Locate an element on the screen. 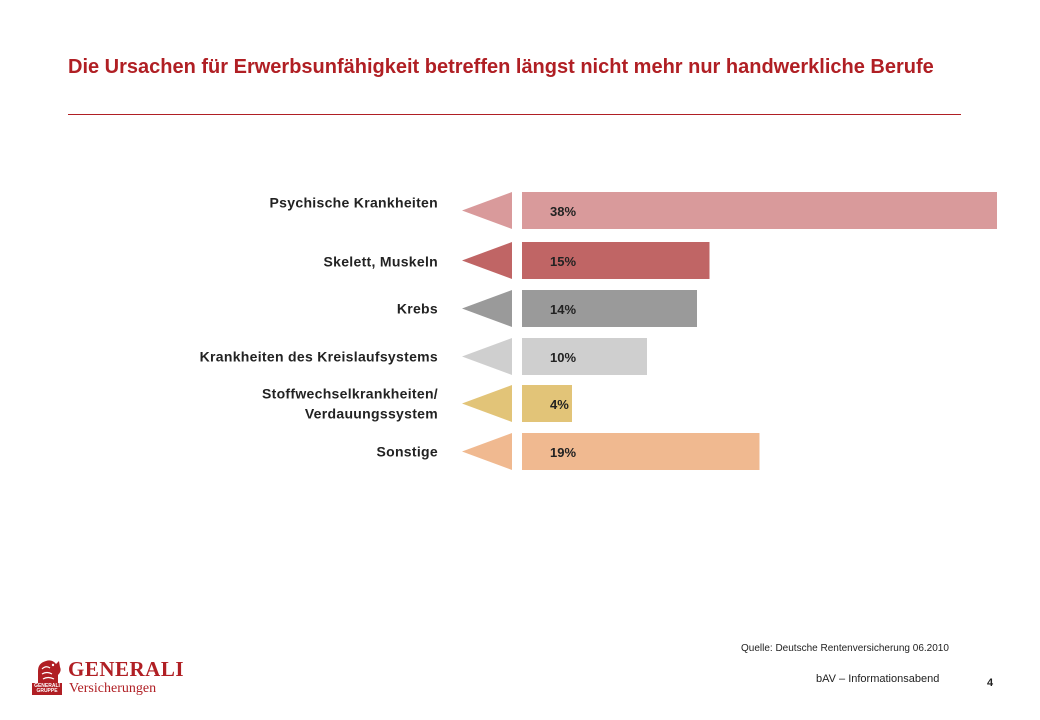  category-label: Skelett, Muskeln is located at coordinates (380, 262).